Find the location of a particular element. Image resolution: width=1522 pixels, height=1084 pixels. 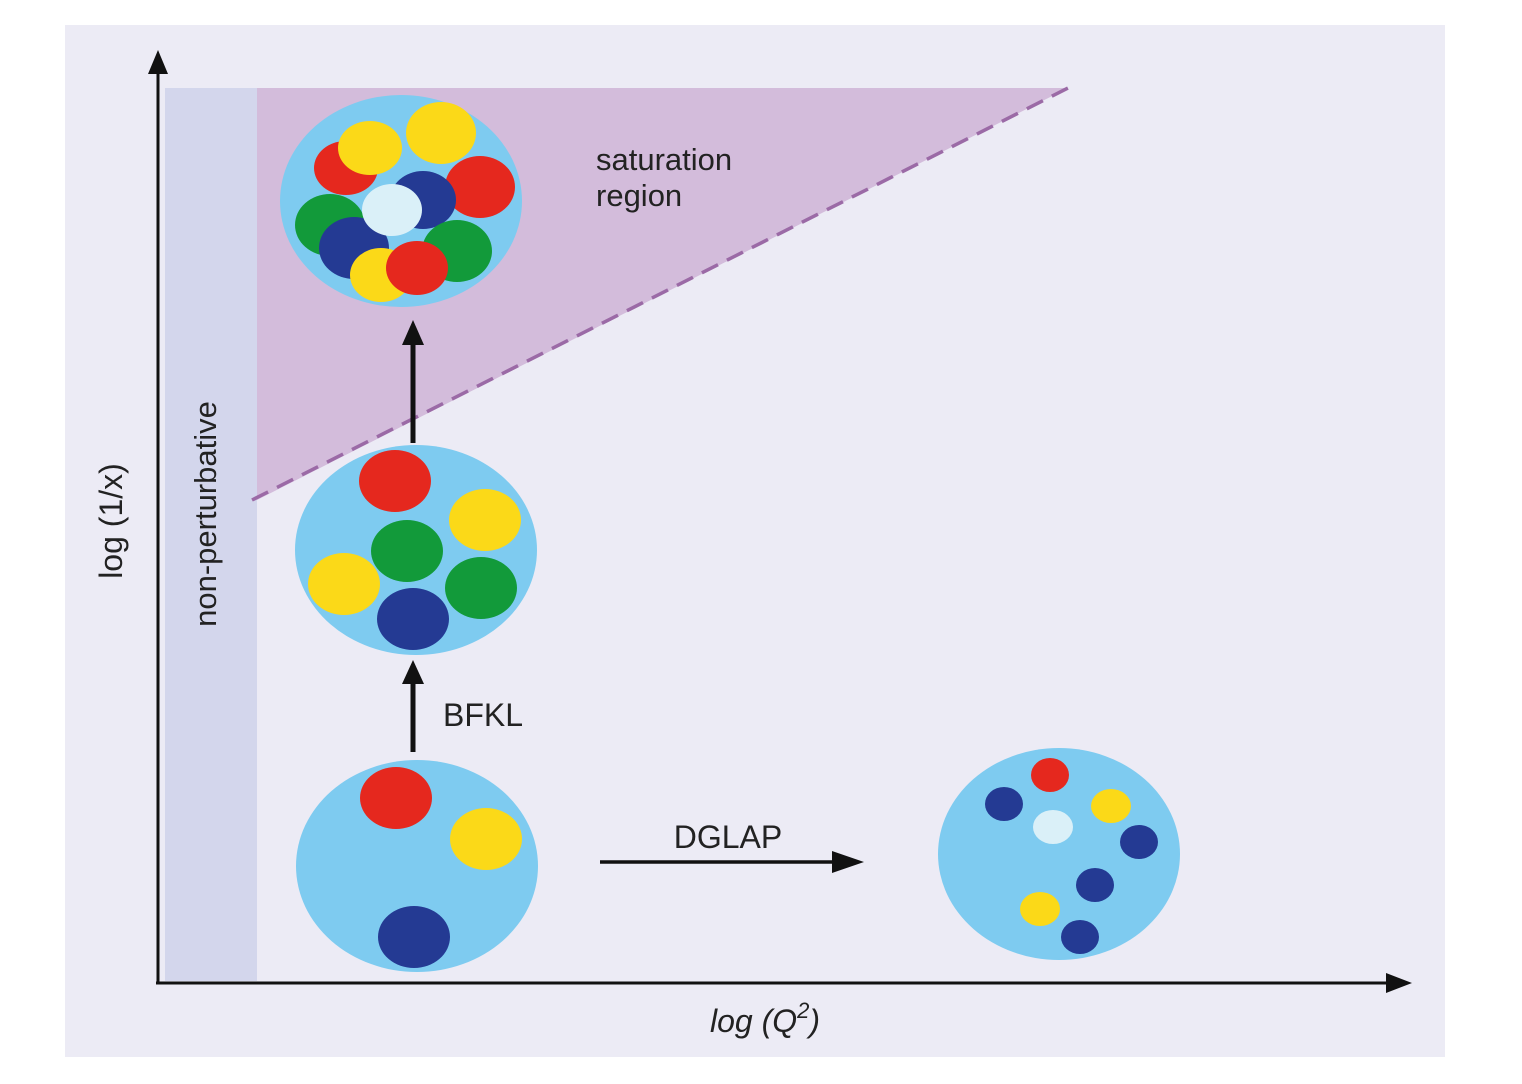

non-perturbative-region is located at coordinates (211, 534).